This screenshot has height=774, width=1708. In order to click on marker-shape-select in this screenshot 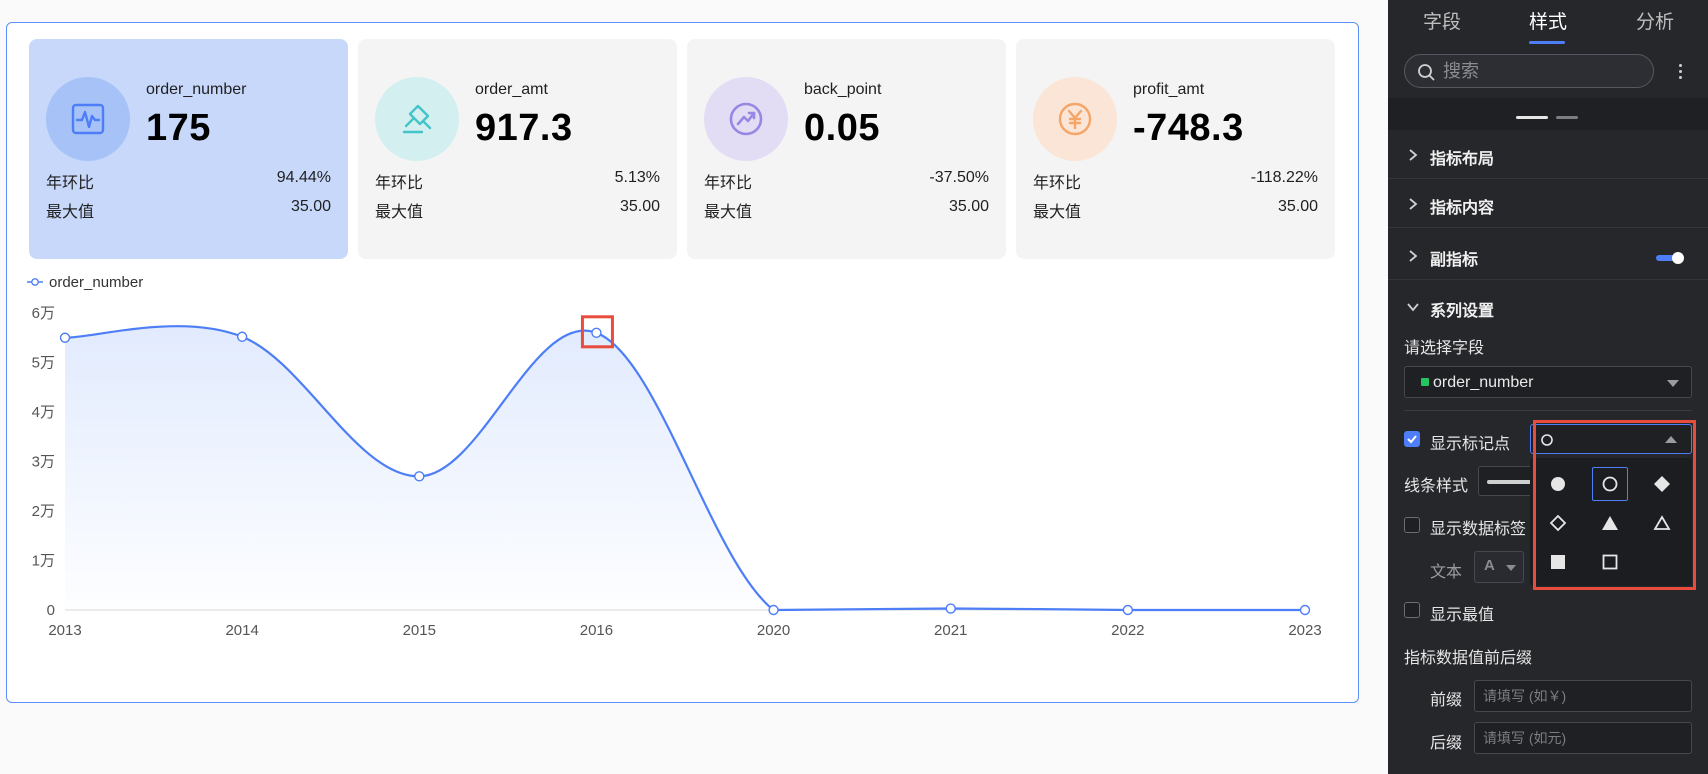, I will do `click(1611, 439)`.